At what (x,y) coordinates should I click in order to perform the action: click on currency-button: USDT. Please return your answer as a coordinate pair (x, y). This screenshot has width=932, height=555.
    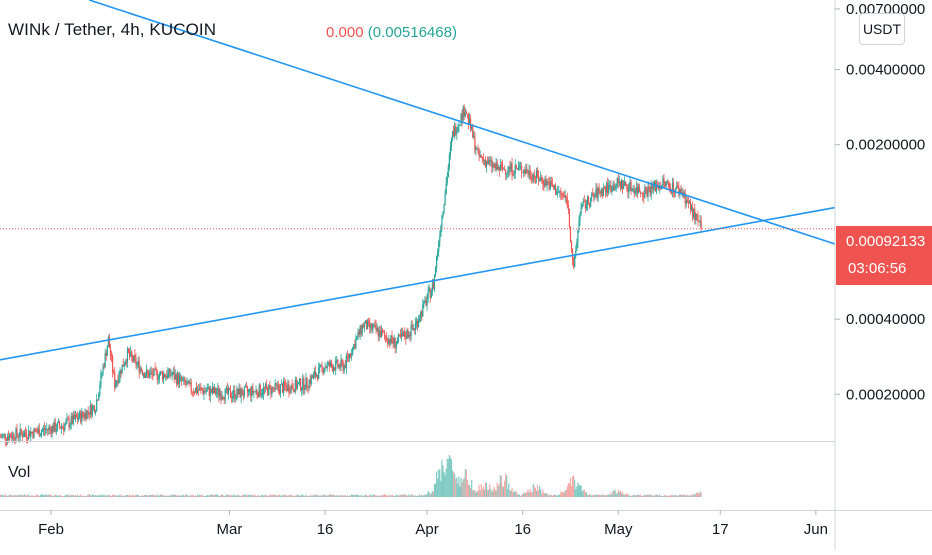
    Looking at the image, I should click on (882, 29).